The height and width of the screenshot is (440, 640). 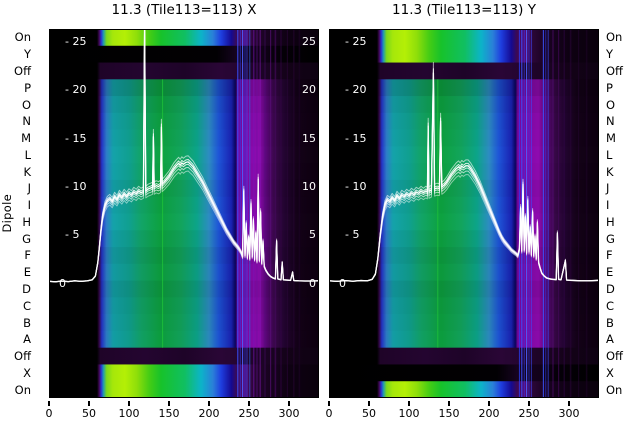 What do you see at coordinates (610, 121) in the screenshot?
I see `dipole-row-label: N` at bounding box center [610, 121].